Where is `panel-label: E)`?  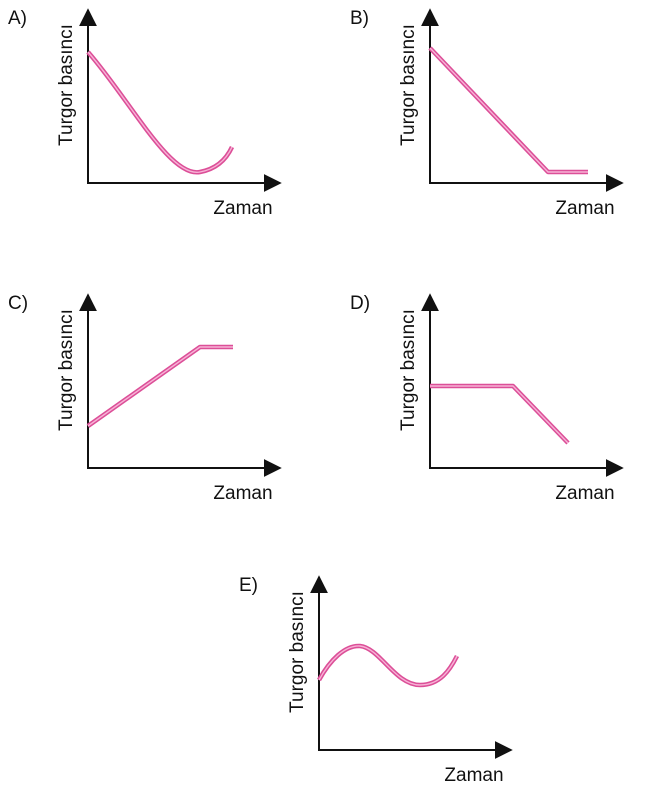 panel-label: E) is located at coordinates (248, 585).